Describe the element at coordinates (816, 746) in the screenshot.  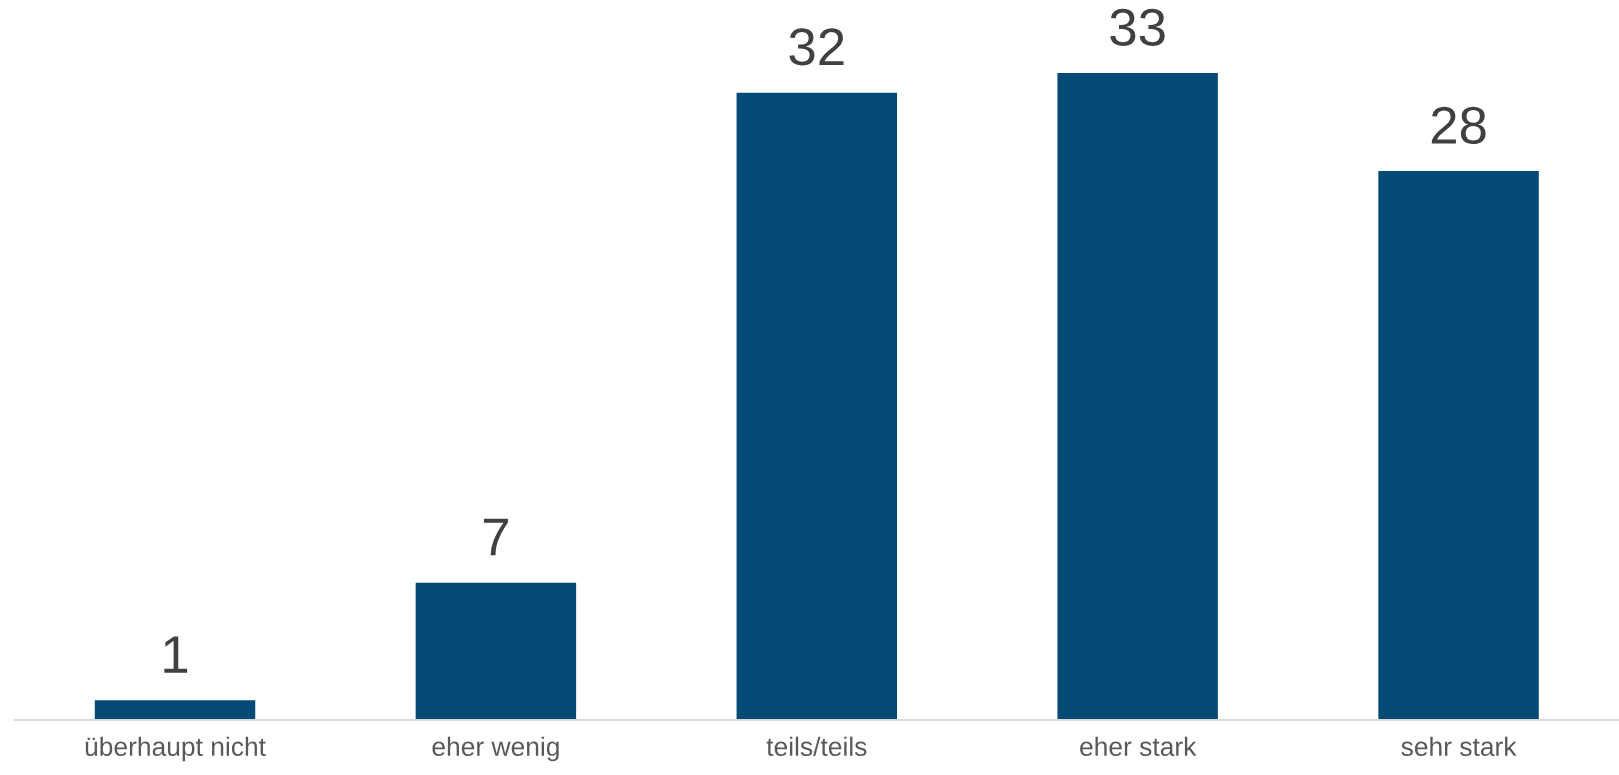
I see `x-tick-label: teils/teils` at that location.